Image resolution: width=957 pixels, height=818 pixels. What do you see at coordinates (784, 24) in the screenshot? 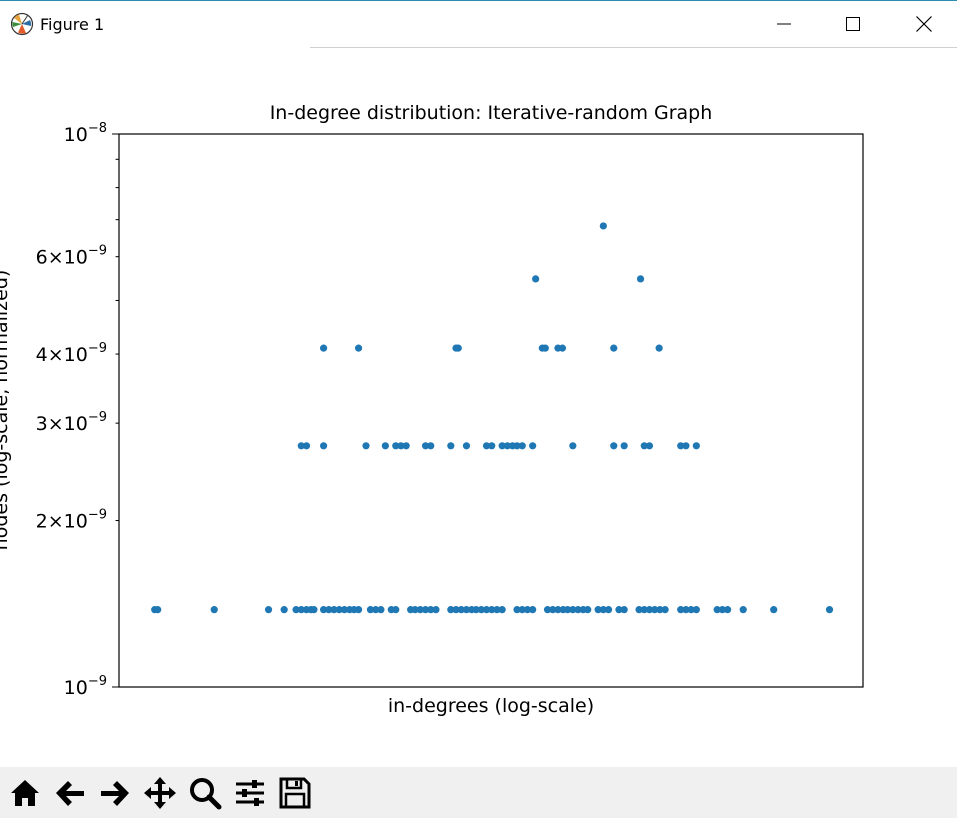
I see `minimize-button` at bounding box center [784, 24].